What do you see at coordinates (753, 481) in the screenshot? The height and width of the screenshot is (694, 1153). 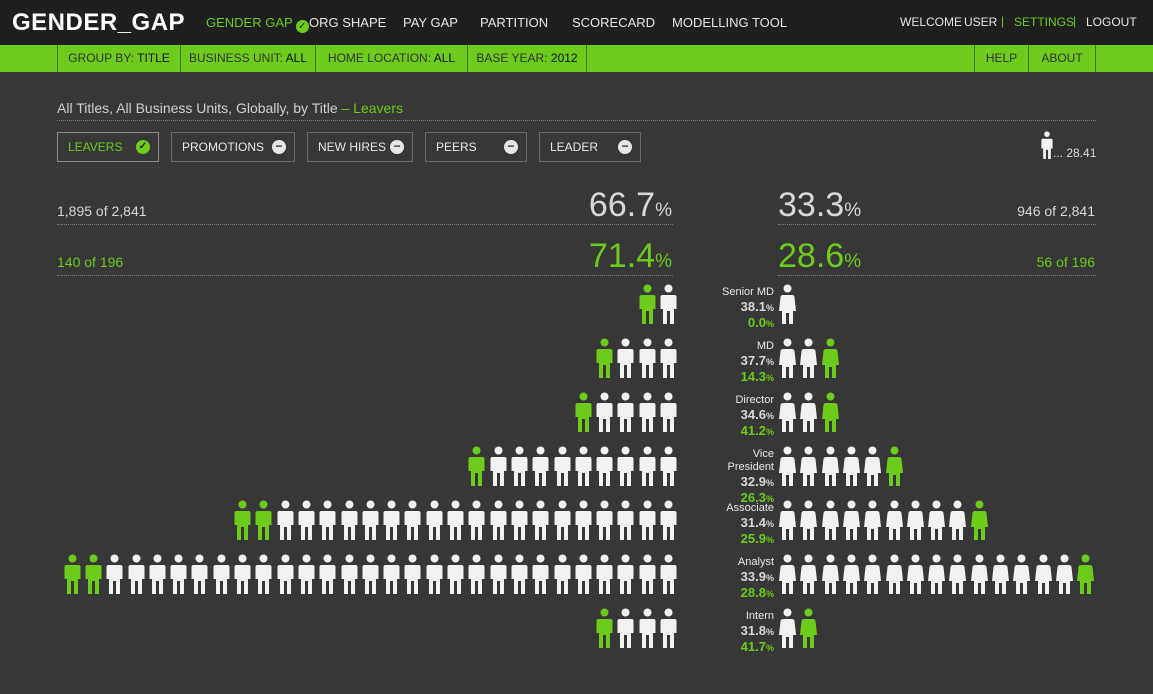 I see `percent-value: 32.9` at bounding box center [753, 481].